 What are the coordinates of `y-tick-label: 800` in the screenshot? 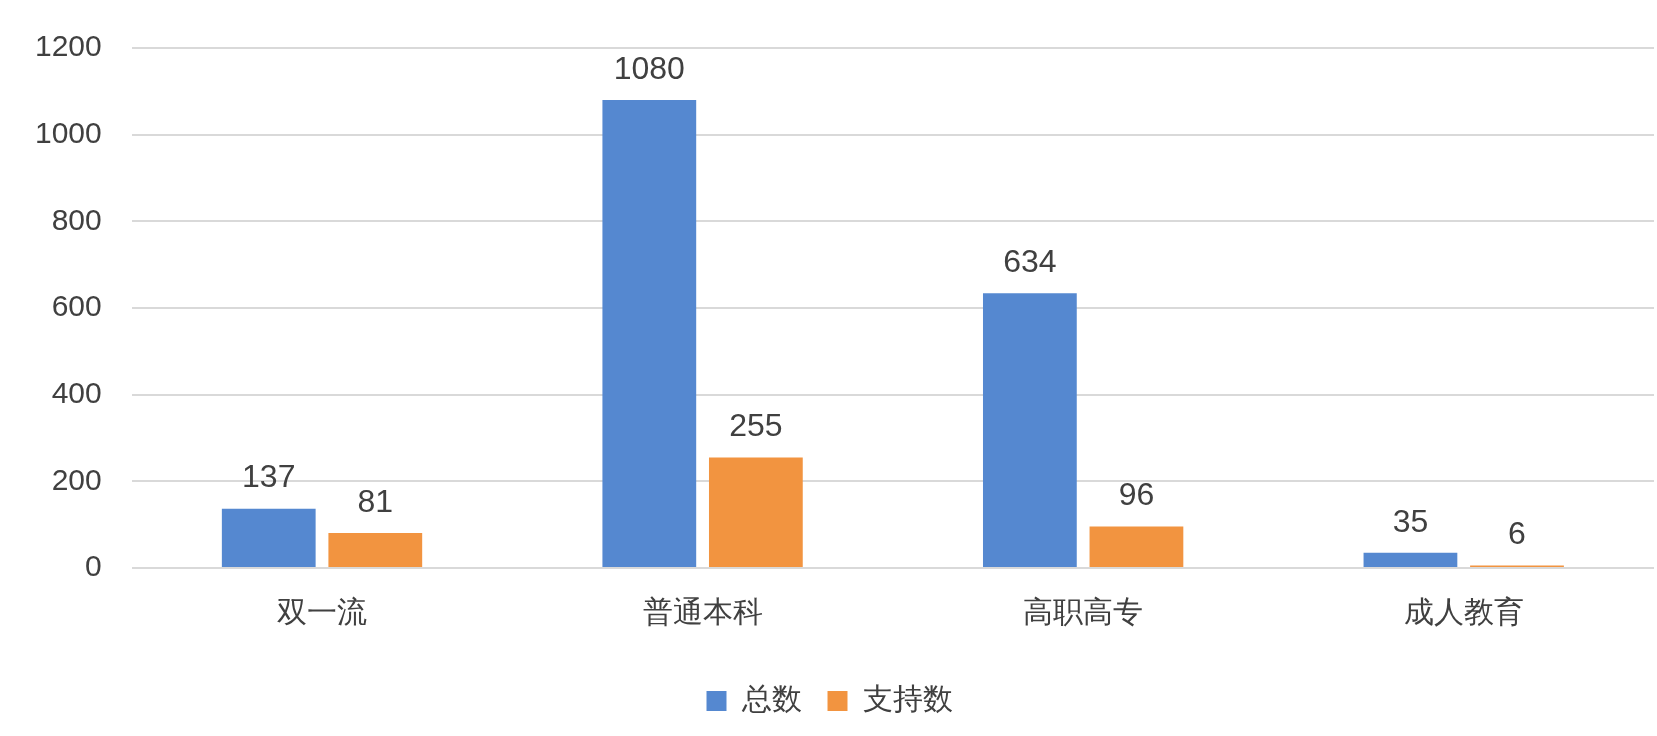 It's located at (76, 219).